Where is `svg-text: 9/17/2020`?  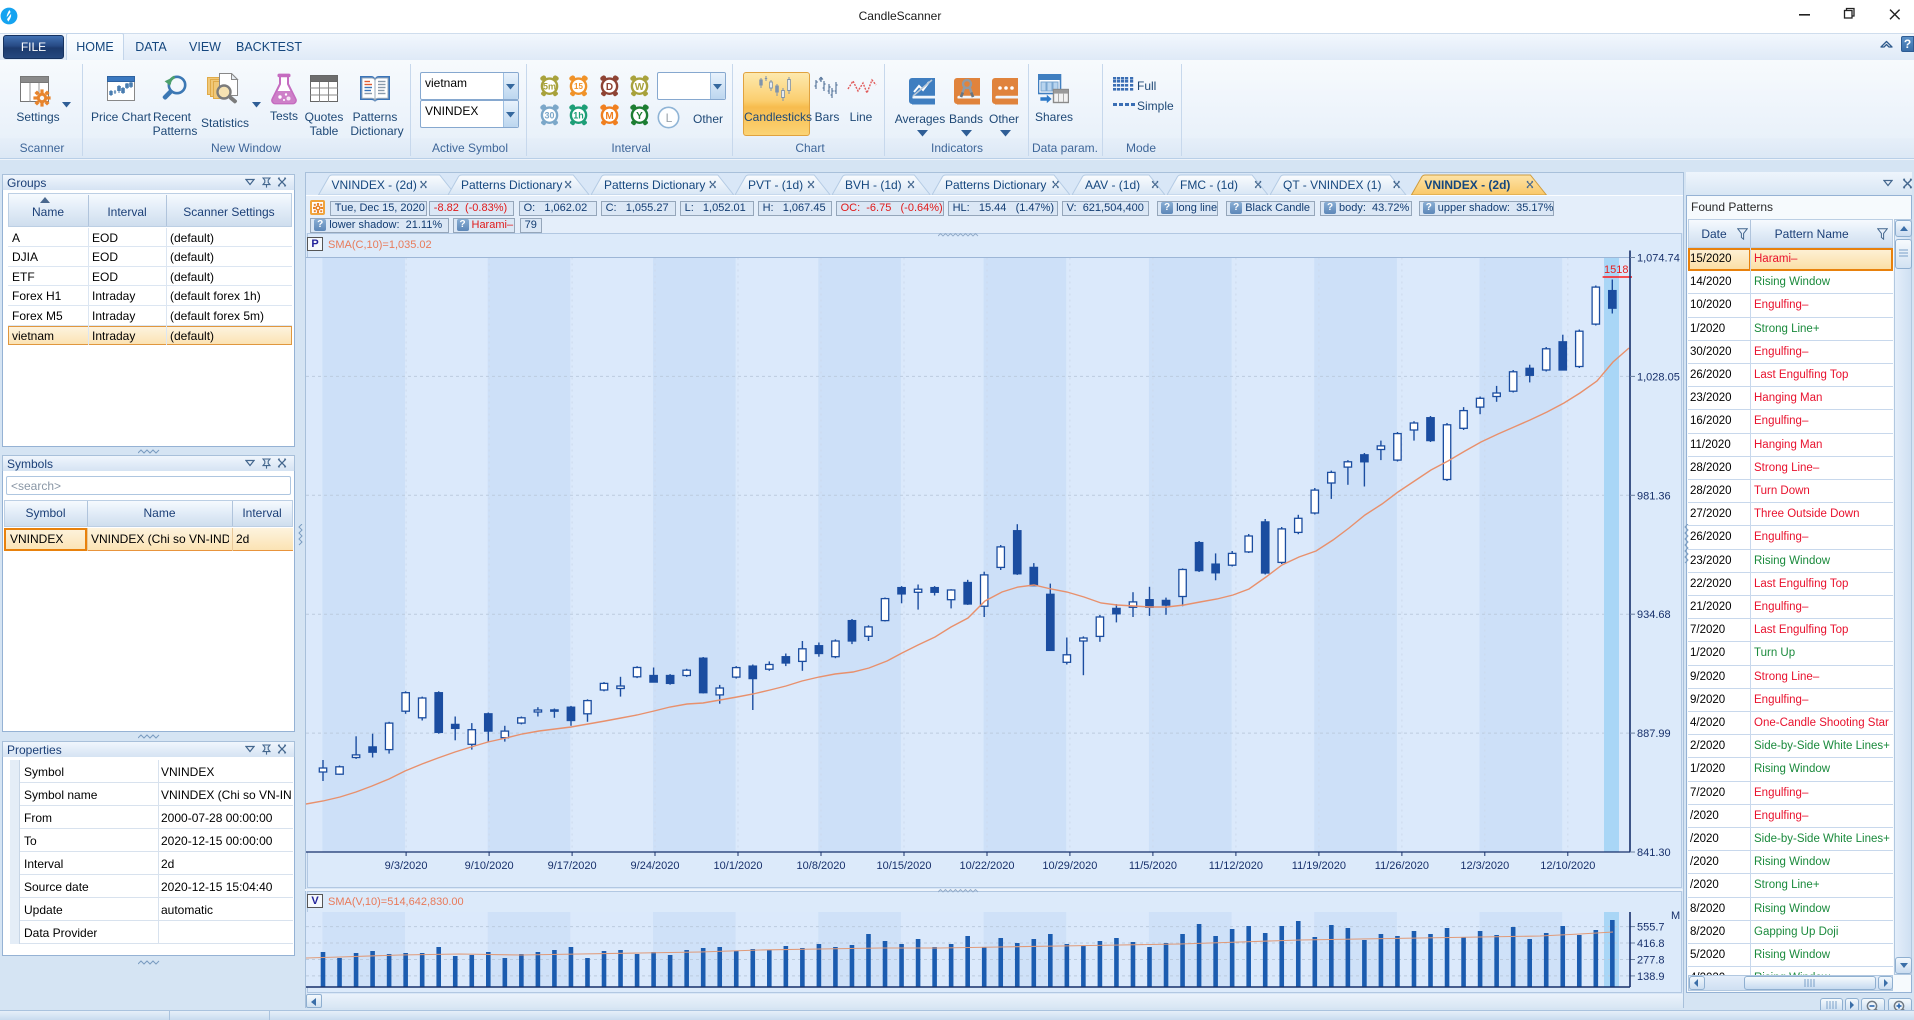 svg-text: 9/17/2020 is located at coordinates (572, 866).